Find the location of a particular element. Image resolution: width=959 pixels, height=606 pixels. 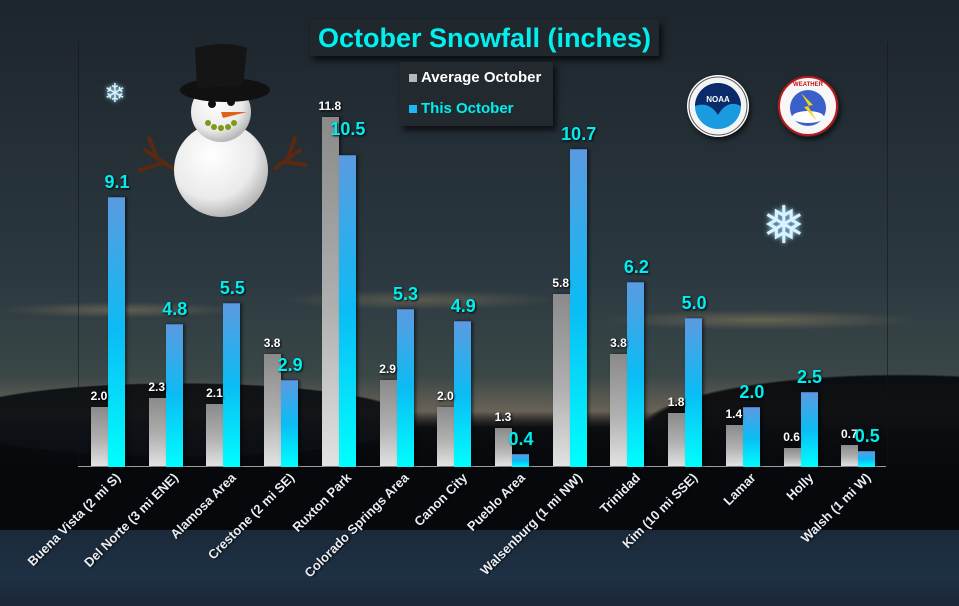

legend-label-average: Average October is located at coordinates (481, 77).